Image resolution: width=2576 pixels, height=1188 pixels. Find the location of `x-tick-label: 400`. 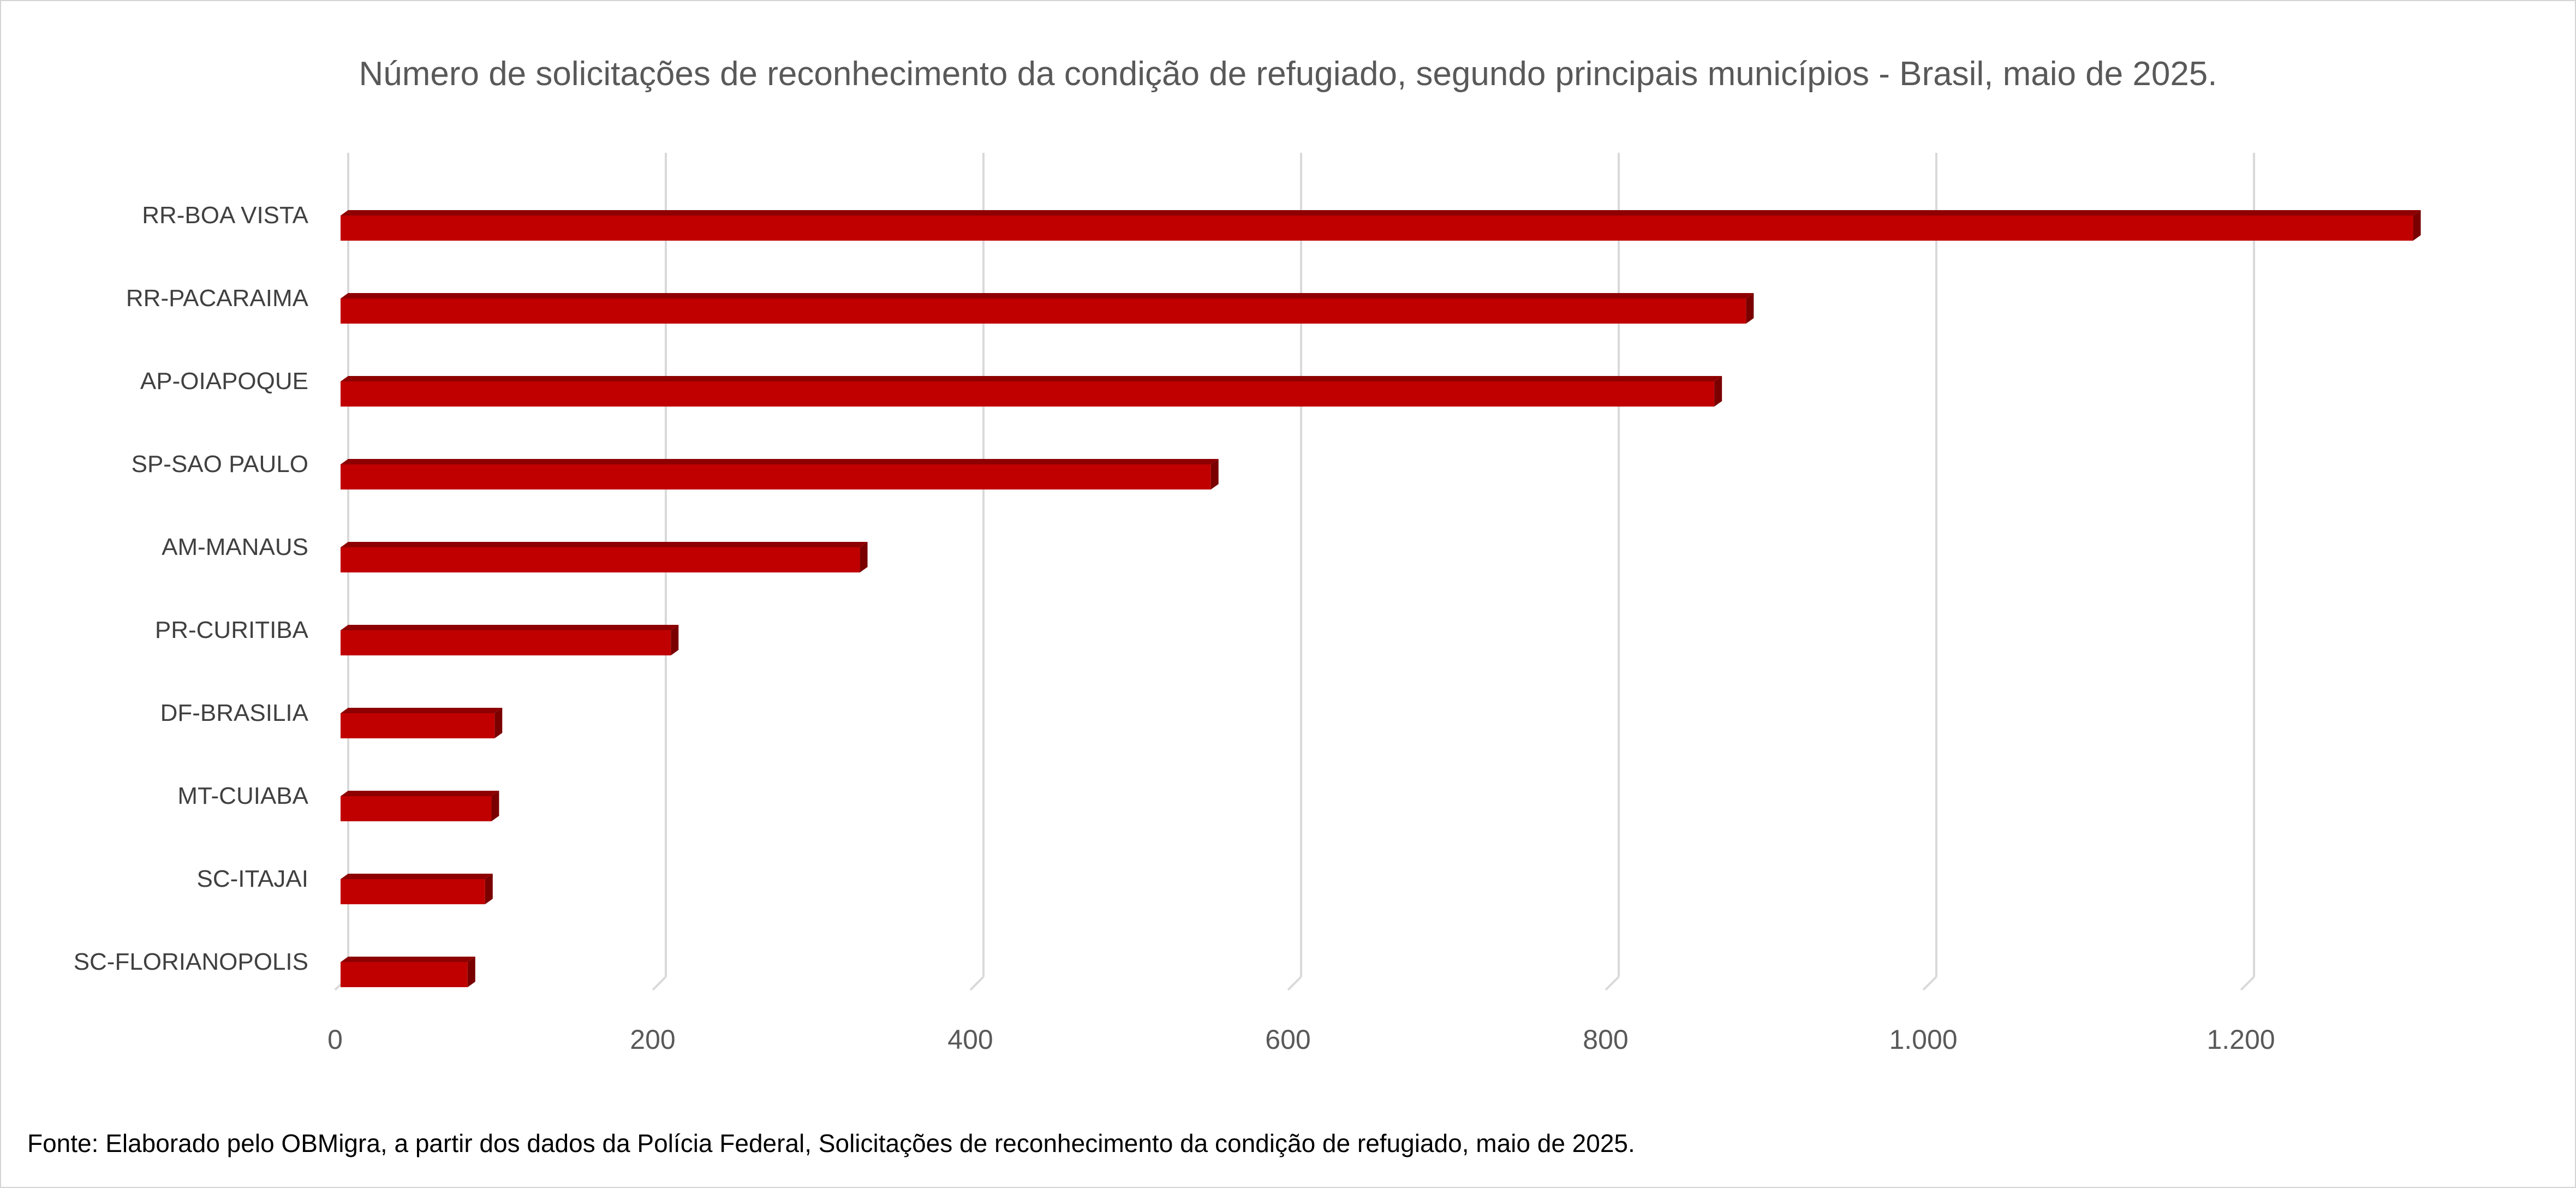

x-tick-label: 400 is located at coordinates (970, 1039).